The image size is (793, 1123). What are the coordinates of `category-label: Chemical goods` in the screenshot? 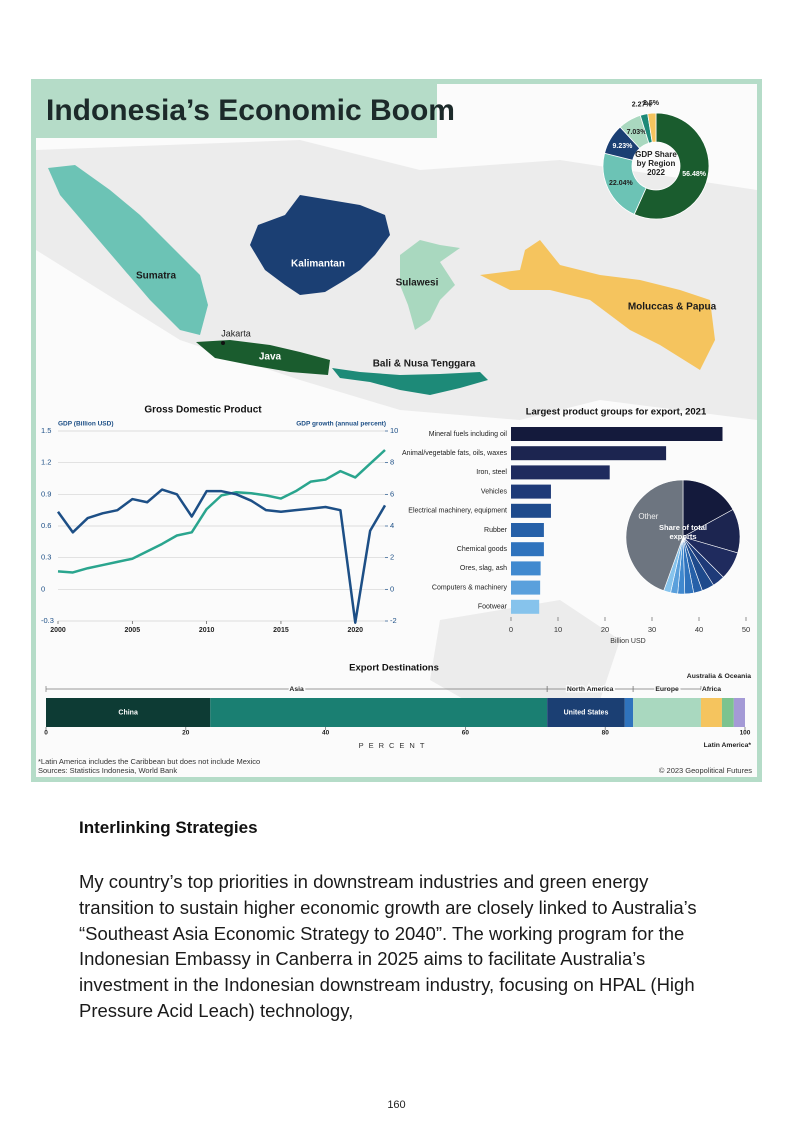 It's located at (482, 549).